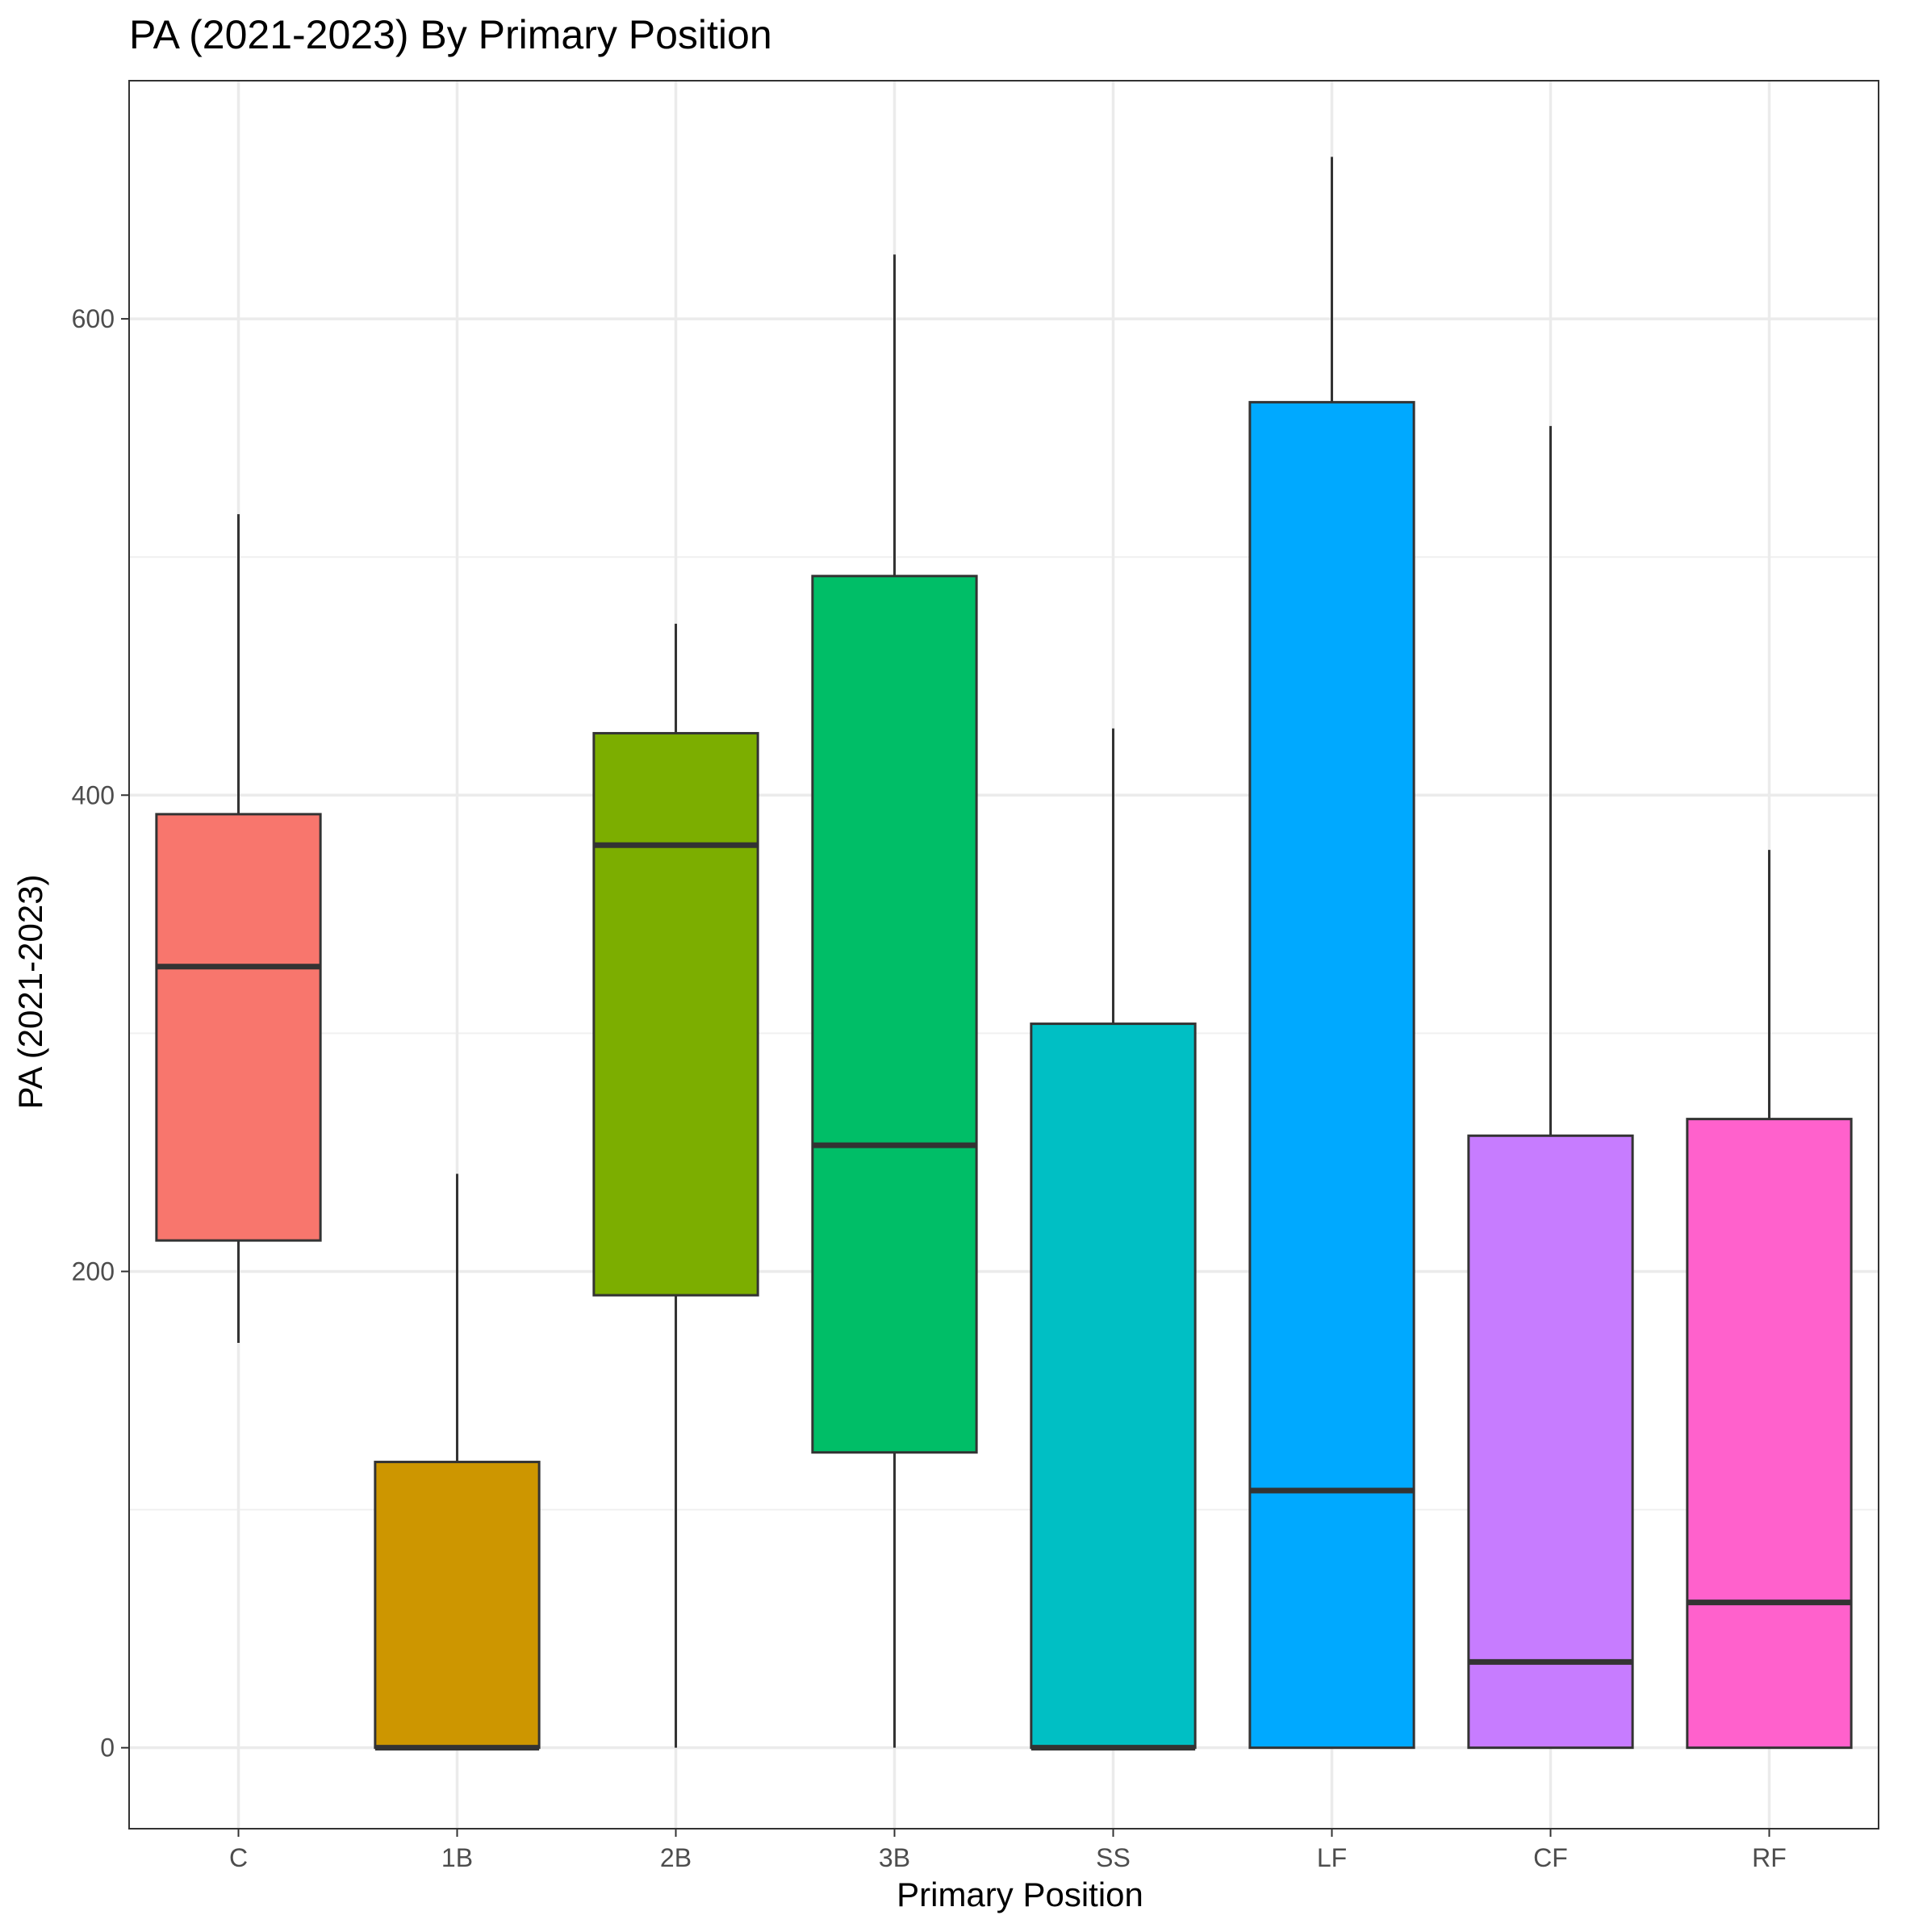 Image resolution: width=1927 pixels, height=1932 pixels. What do you see at coordinates (1332, 1857) in the screenshot?
I see `x-tick-label: LF` at bounding box center [1332, 1857].